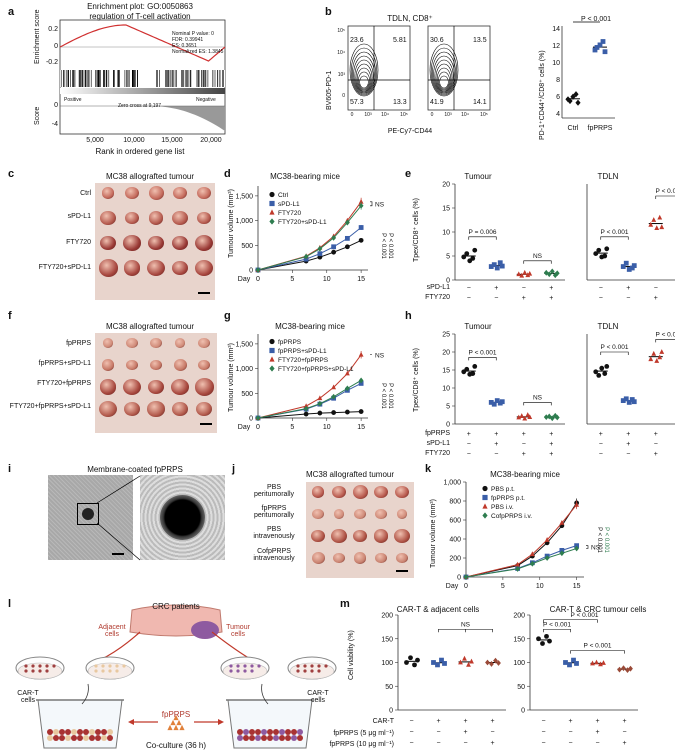 The width and height of the screenshot is (675, 755). What do you see at coordinates (455, 502) in the screenshot?
I see `growth-ytick: 800` at bounding box center [455, 502].